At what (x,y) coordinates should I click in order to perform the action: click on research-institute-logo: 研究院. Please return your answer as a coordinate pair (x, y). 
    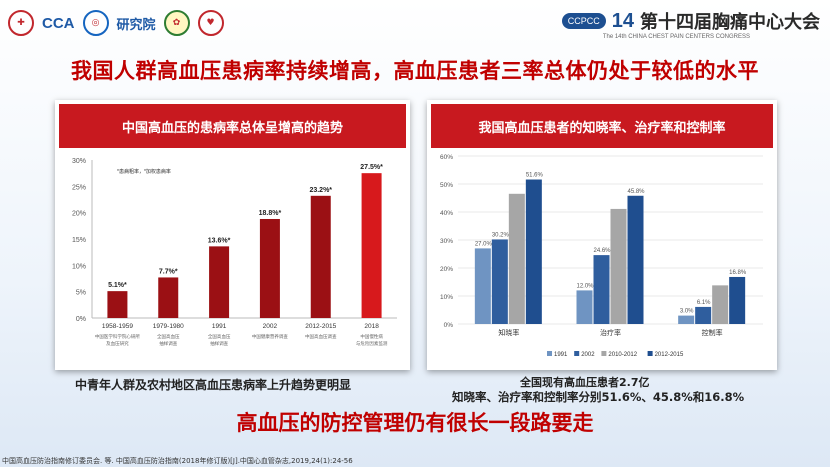
    Looking at the image, I should click on (136, 24).